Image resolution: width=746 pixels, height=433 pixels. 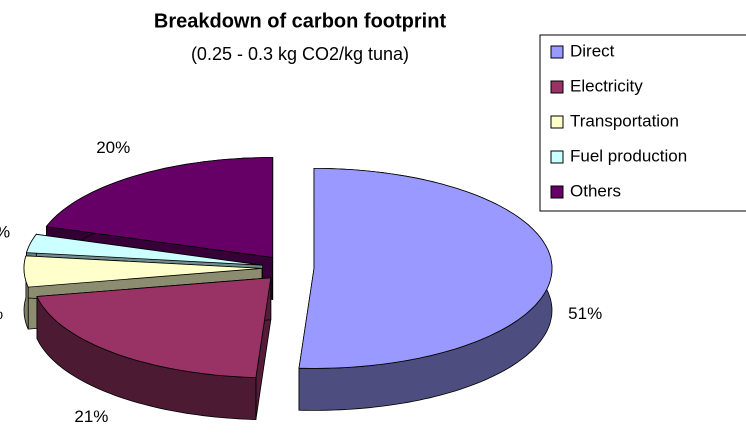 I want to click on legend-label: Electricity, so click(x=606, y=85).